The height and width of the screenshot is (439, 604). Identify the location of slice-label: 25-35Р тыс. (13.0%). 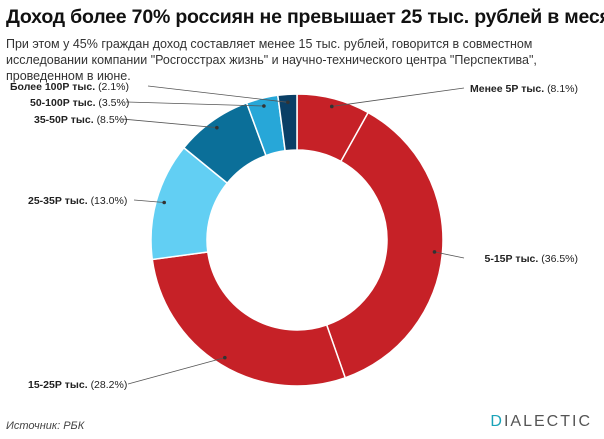
(77, 201).